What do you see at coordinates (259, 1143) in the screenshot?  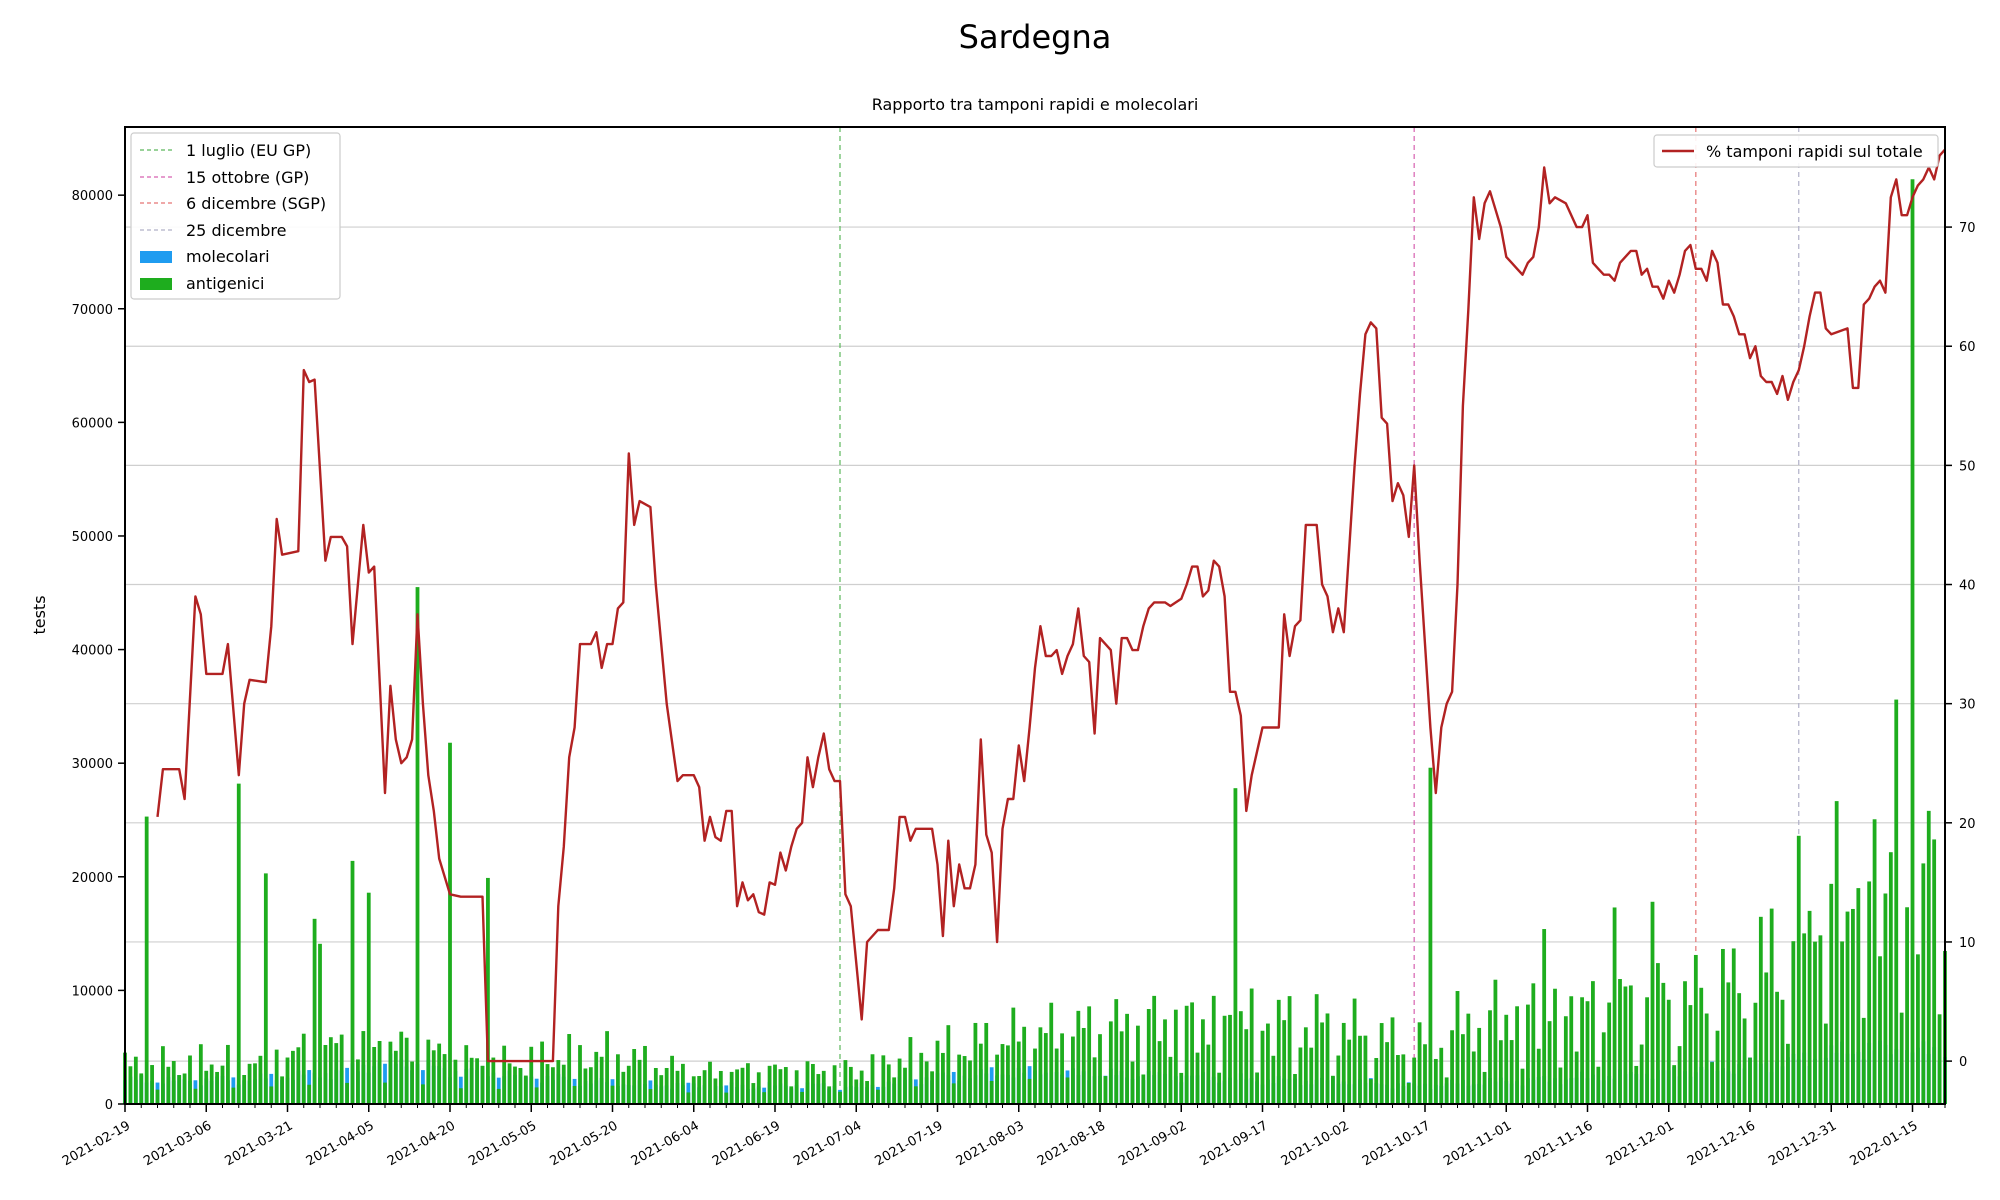 I see `x-tick-label: 2021-03-21` at bounding box center [259, 1143].